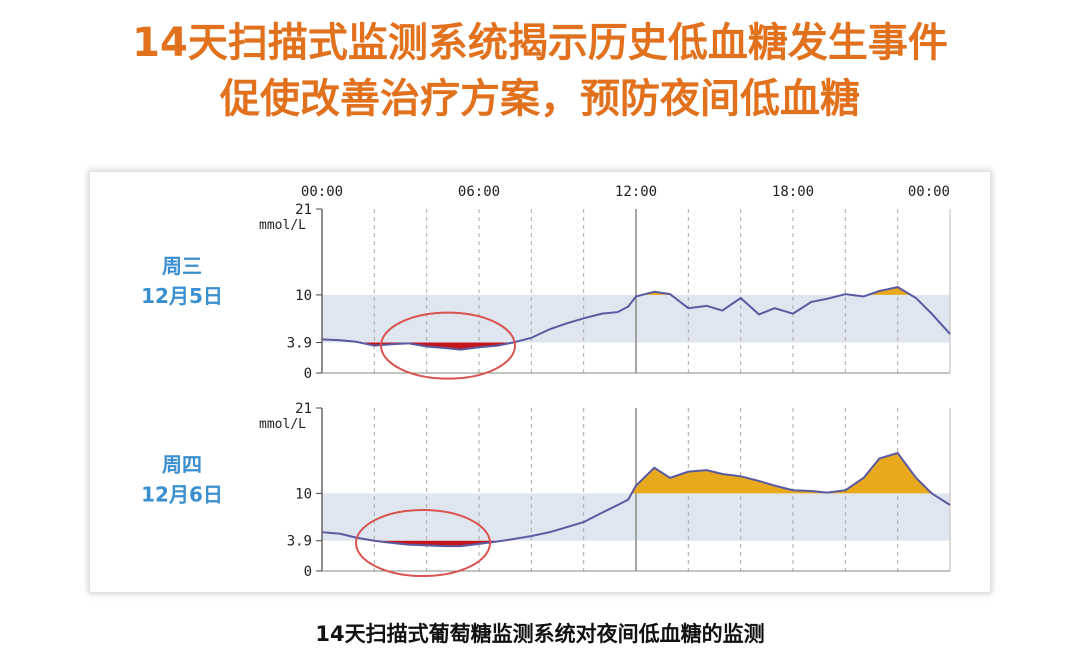 The height and width of the screenshot is (663, 1080). Describe the element at coordinates (182, 266) in the screenshot. I see `day-label-weekday: 周三` at that location.